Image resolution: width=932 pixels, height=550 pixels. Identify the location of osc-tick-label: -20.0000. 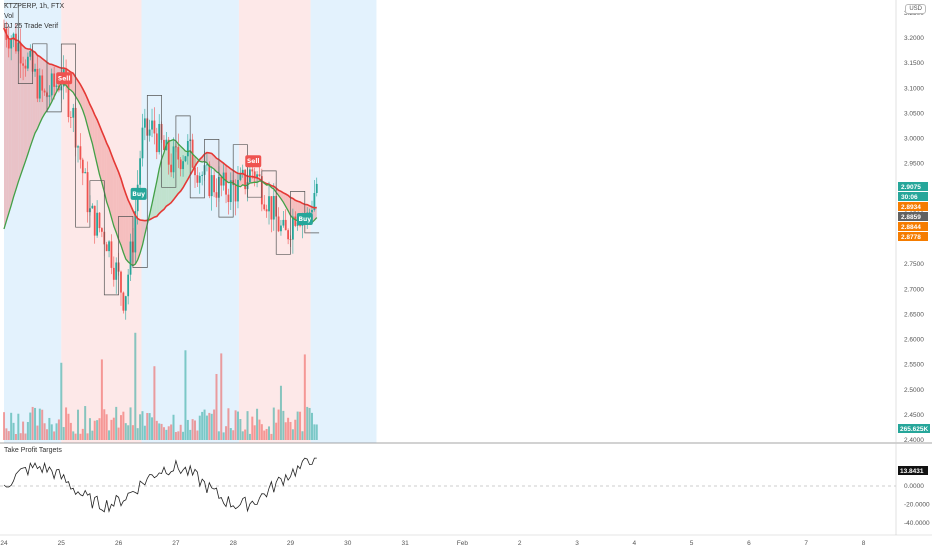
(917, 505).